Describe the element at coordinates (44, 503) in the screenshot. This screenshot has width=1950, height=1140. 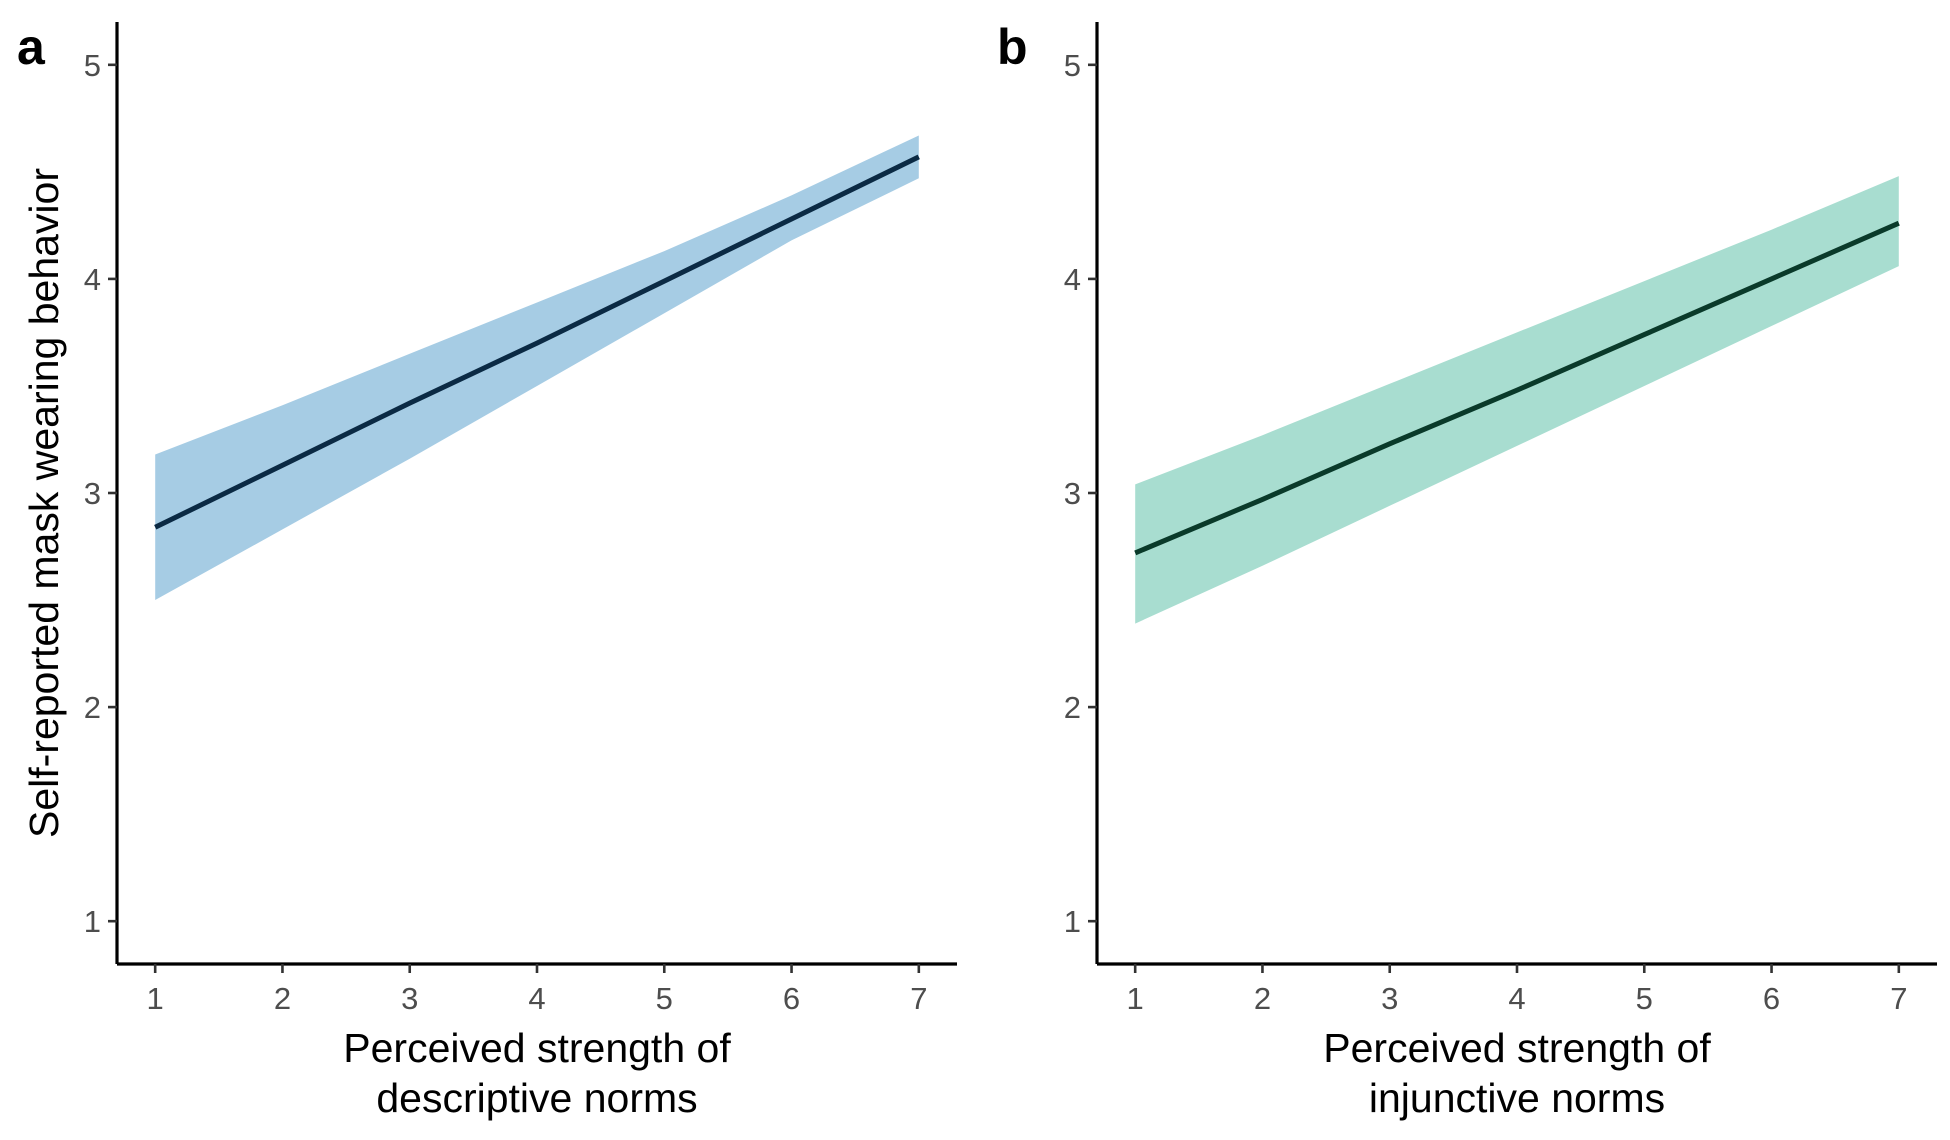
I see `y-axis-title: Self-reported mask wearing behavior` at that location.